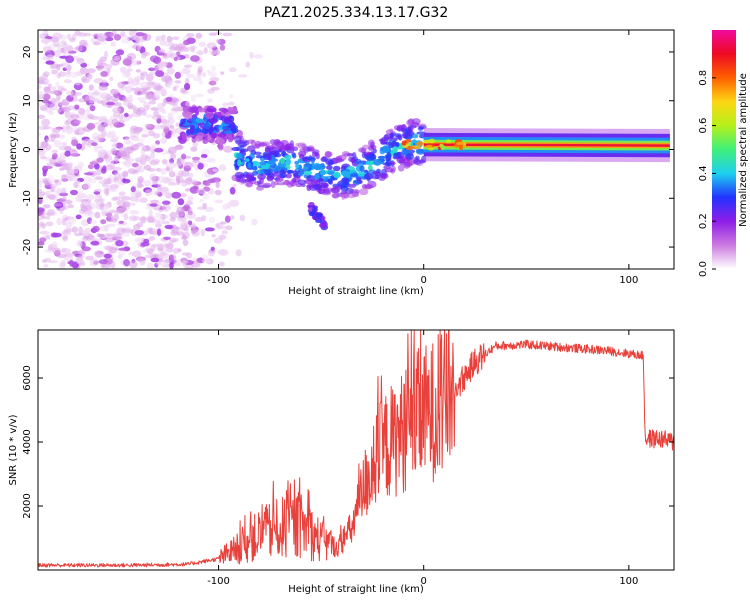  What do you see at coordinates (628, 581) in the screenshot?
I see `snr-xtick-label: 100` at bounding box center [628, 581].